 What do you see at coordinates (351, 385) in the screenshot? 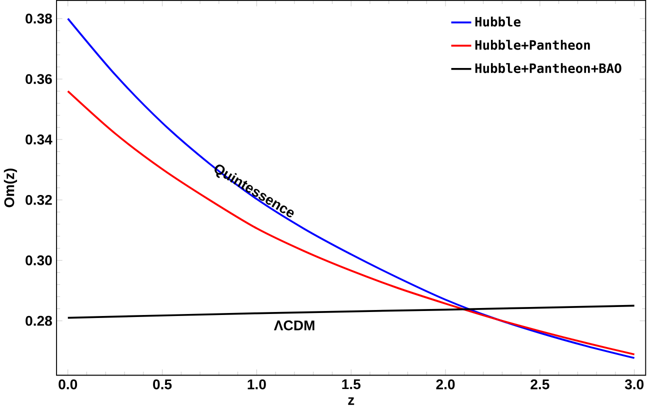
I see `x-tick-label: 1.5` at bounding box center [351, 385].